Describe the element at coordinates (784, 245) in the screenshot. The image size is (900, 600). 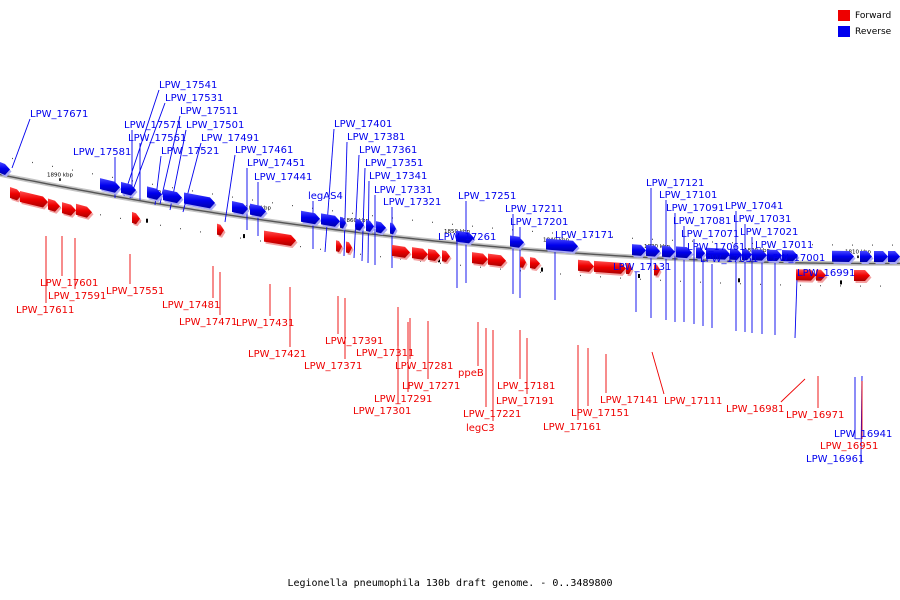
I see `reverse-gene-label: LPW_17011` at that location.